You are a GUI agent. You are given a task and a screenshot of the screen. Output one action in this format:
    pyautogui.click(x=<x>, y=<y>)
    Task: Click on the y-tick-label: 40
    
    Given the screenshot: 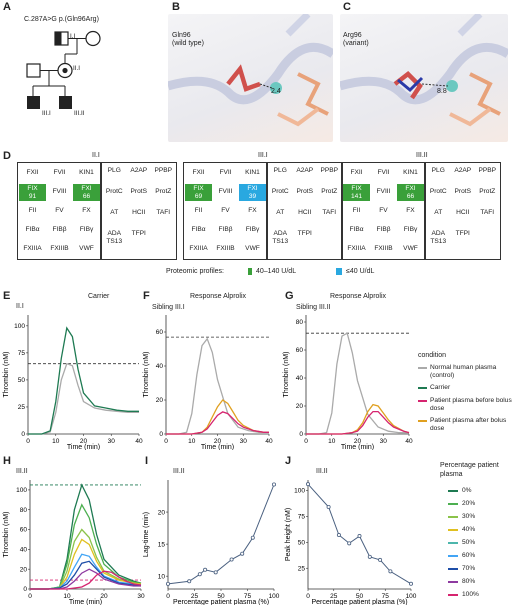 What is the action you would take?
    pyautogui.click(x=24, y=550)
    